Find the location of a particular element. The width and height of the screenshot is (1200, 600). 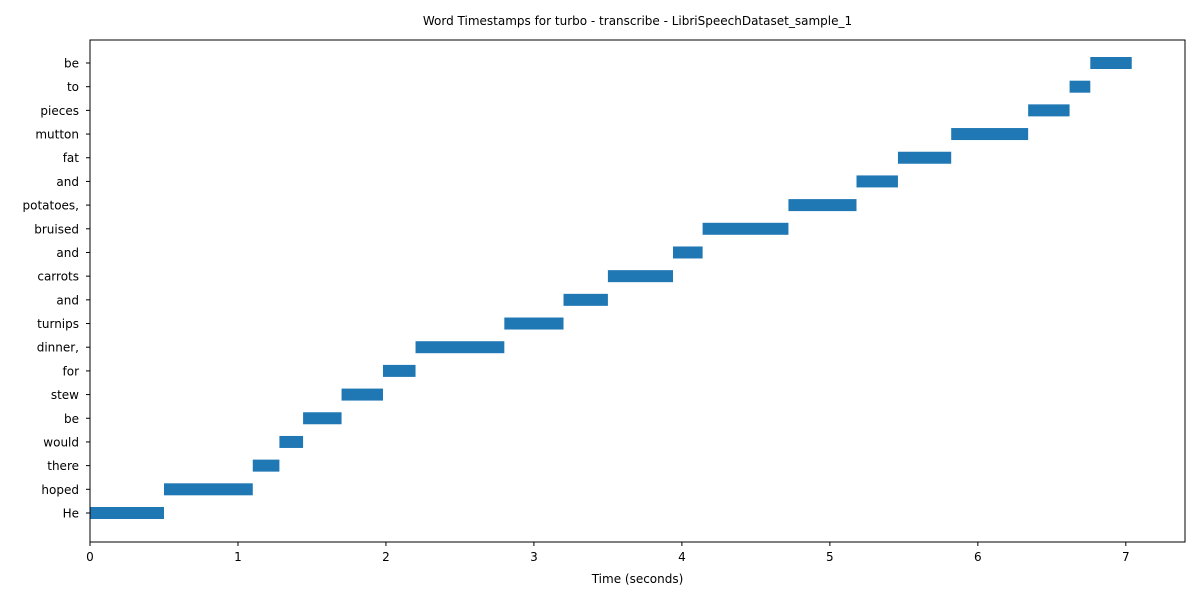

x-tick-label: 6 is located at coordinates (978, 557).